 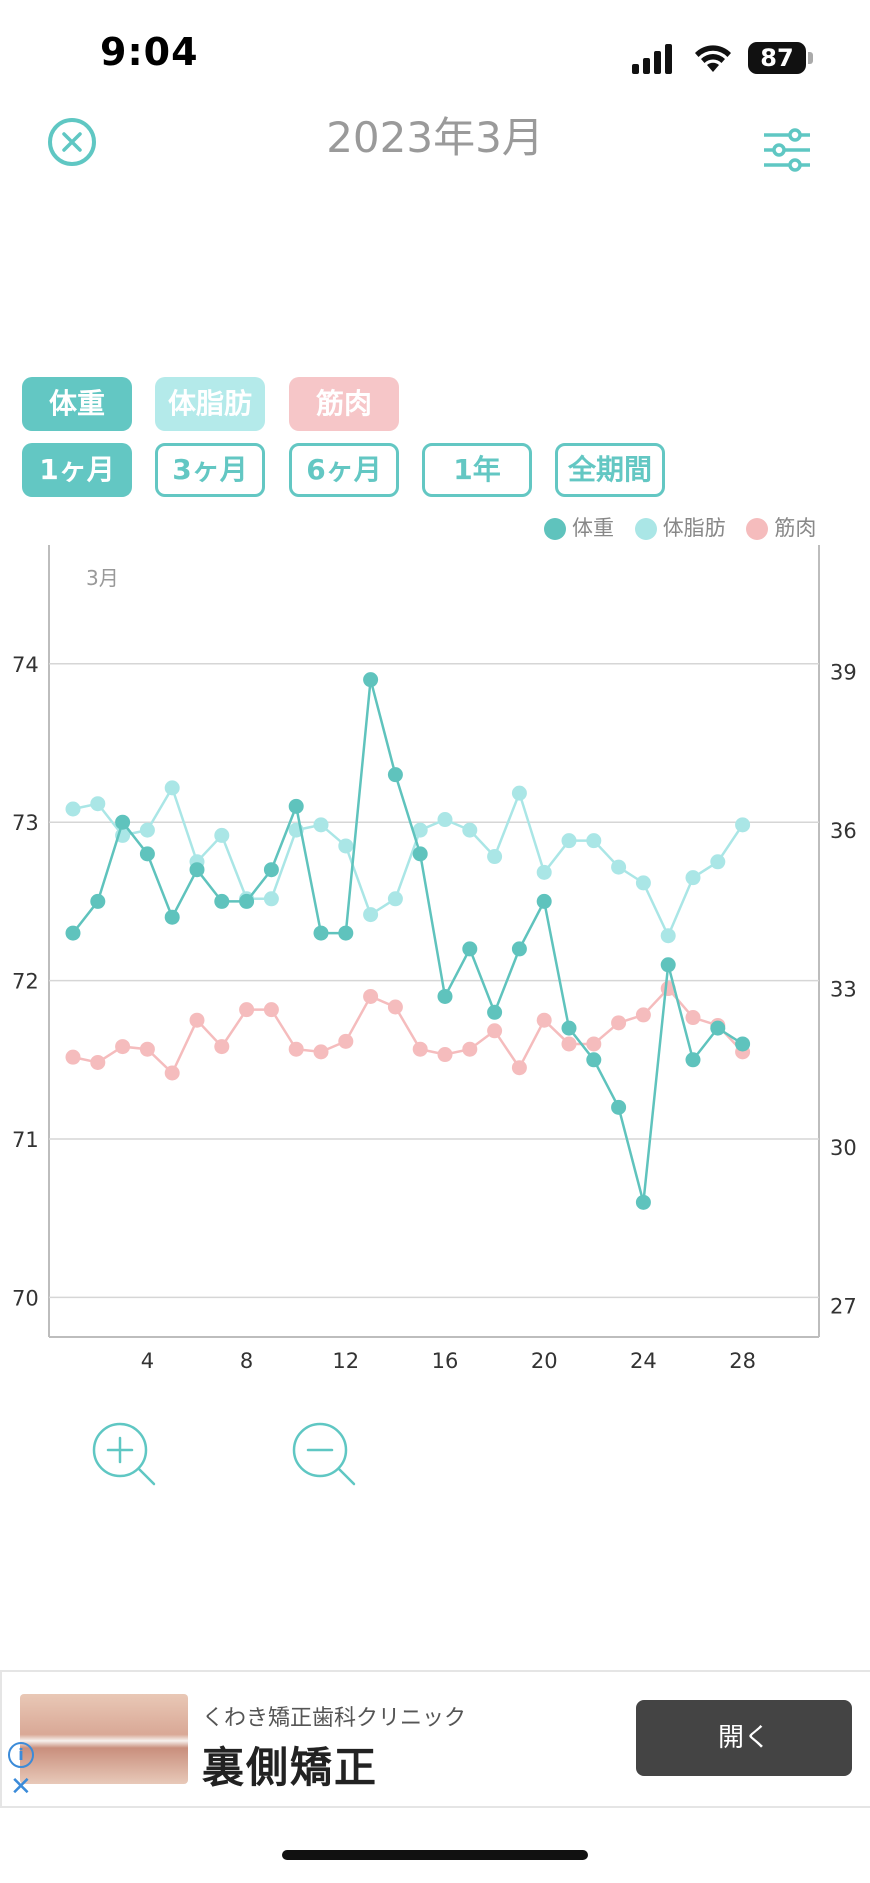 What do you see at coordinates (344, 470) in the screenshot?
I see `tab-period-6-months: 6ヶ月` at bounding box center [344, 470].